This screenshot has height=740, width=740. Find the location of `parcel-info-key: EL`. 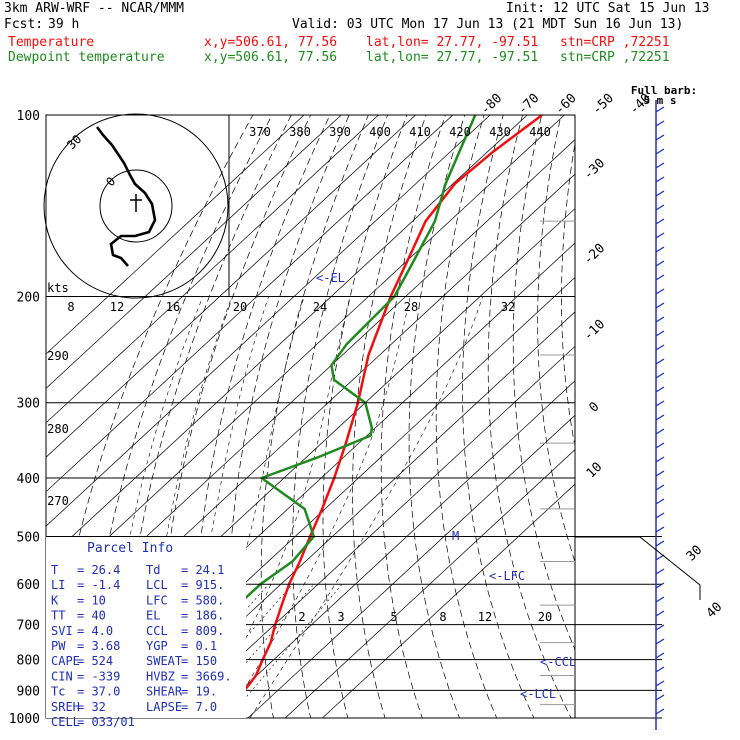

parcel-info-key: EL is located at coordinates (153, 616).